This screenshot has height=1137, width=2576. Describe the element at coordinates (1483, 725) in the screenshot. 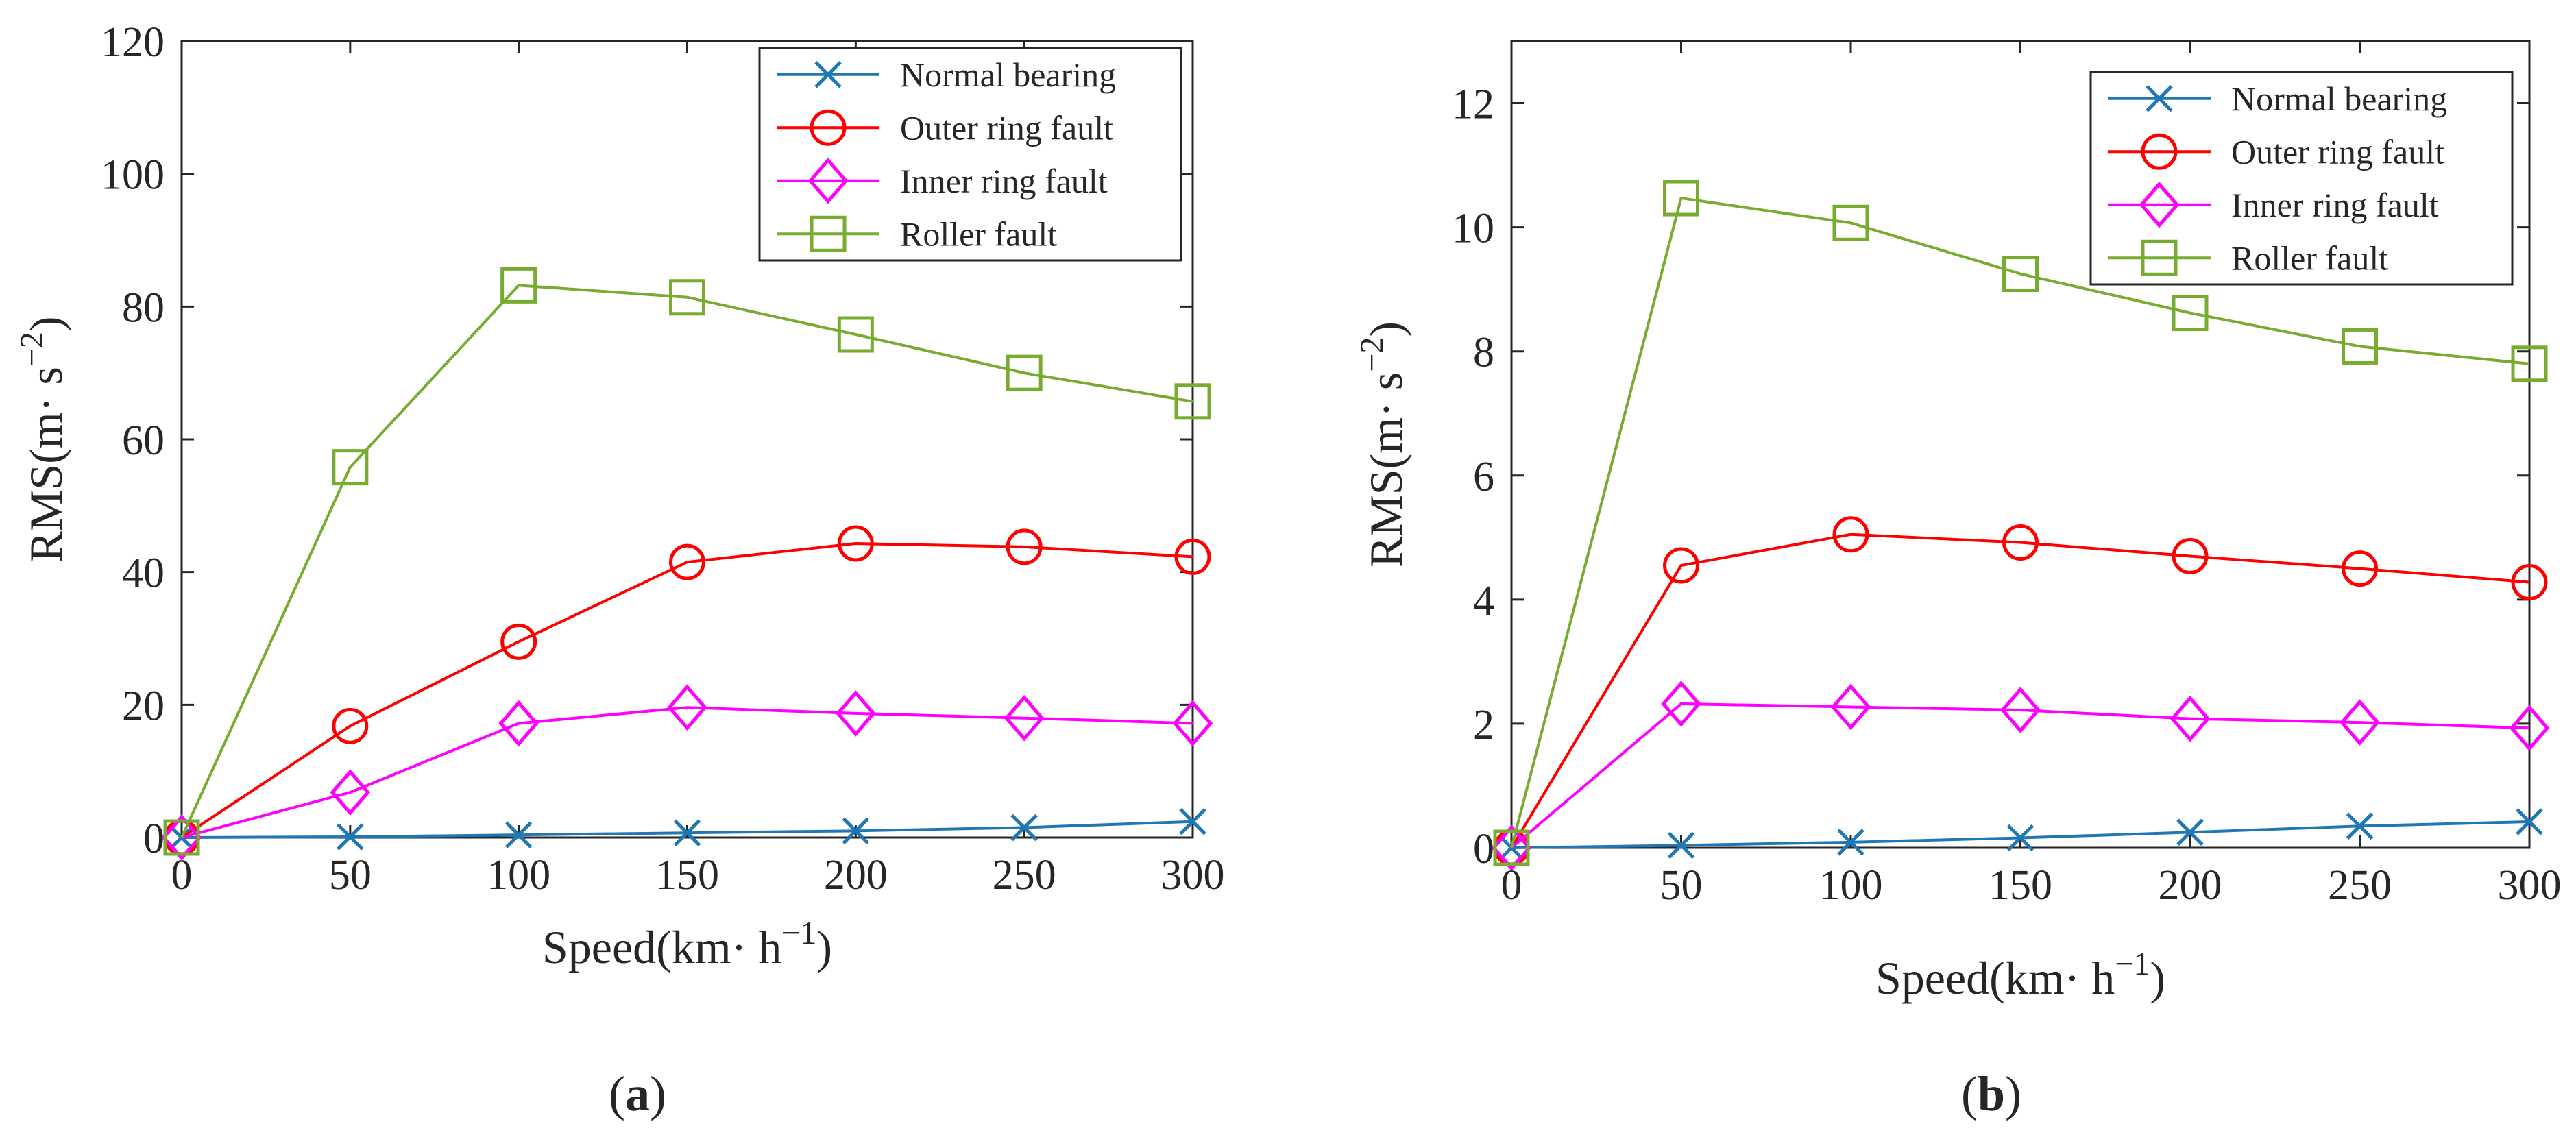

I see `y-tick-label: 2` at that location.